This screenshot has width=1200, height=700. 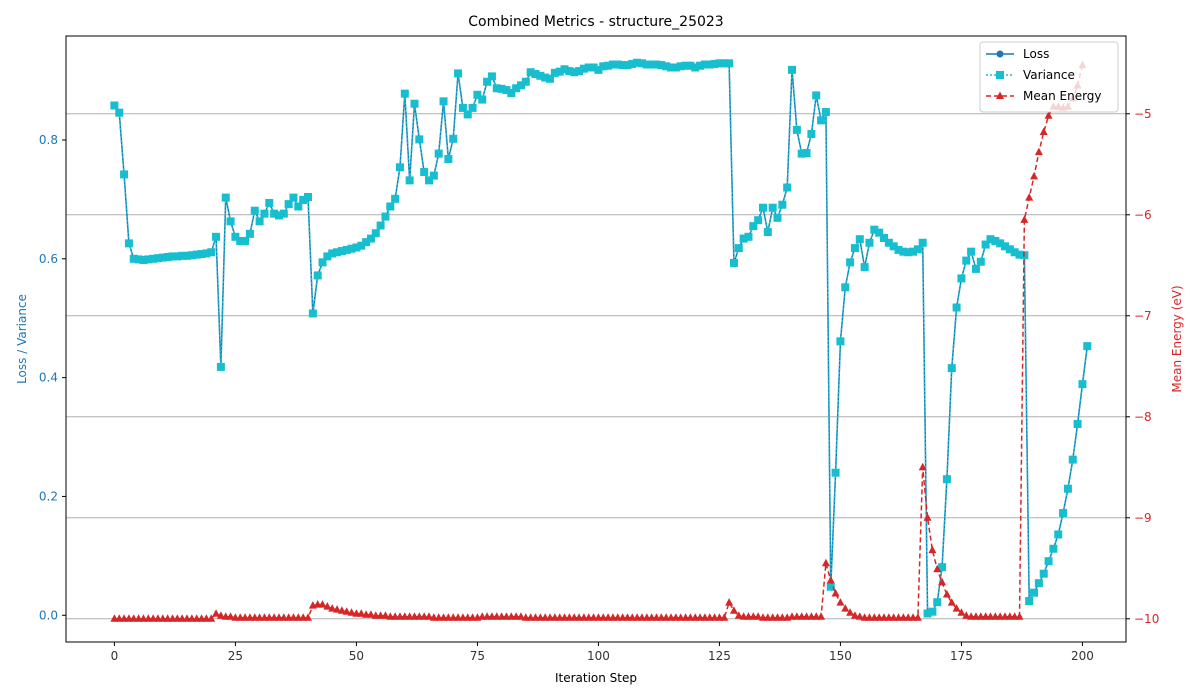 What do you see at coordinates (1036, 54) in the screenshot?
I see `legend-label-loss: Loss` at bounding box center [1036, 54].